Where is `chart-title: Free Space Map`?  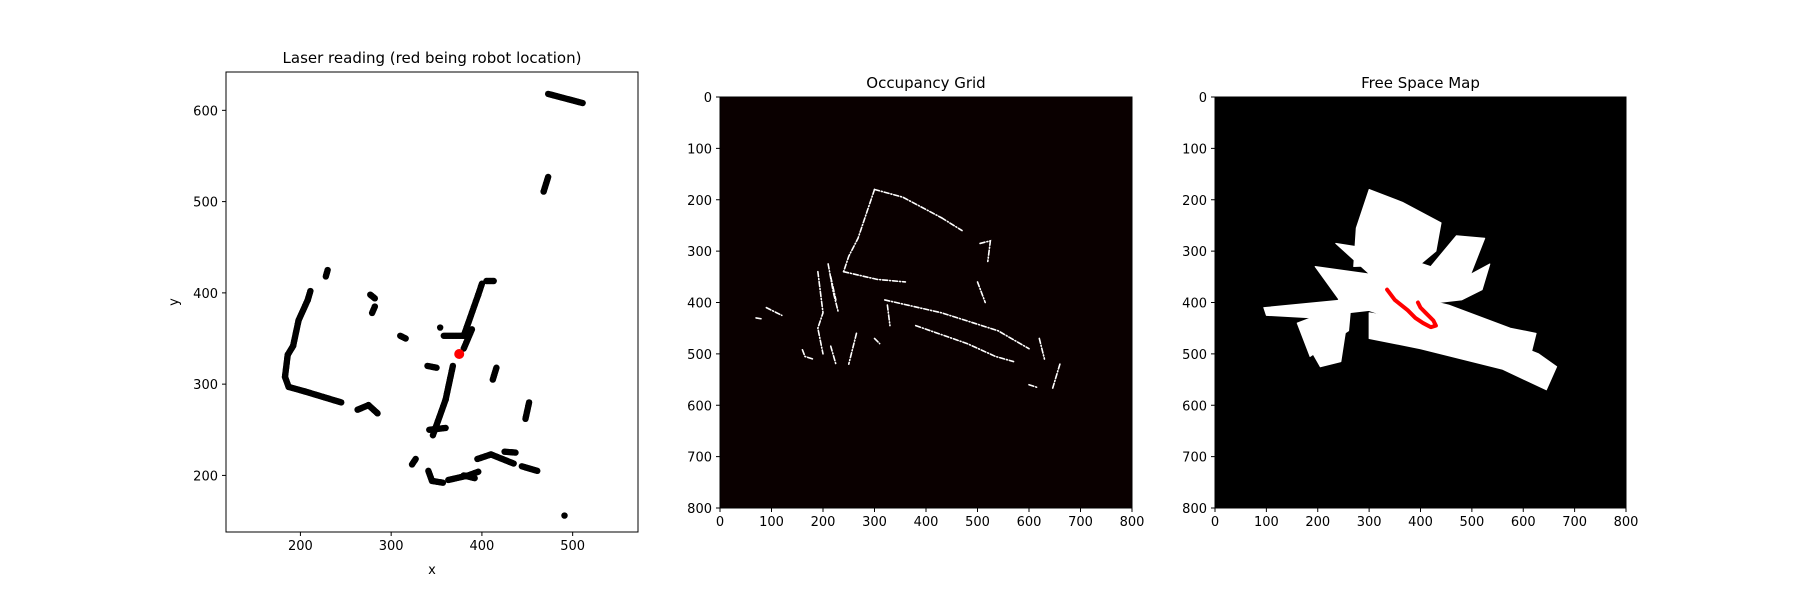
chart-title: Free Space Map is located at coordinates (1420, 83).